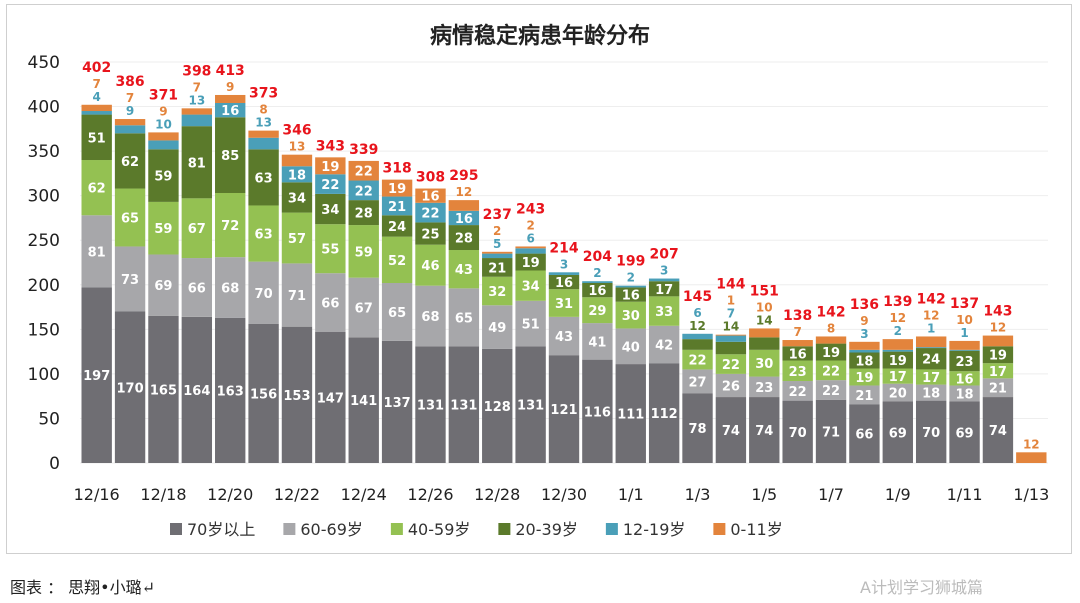  I want to click on segment-label: 68, so click(230, 288).